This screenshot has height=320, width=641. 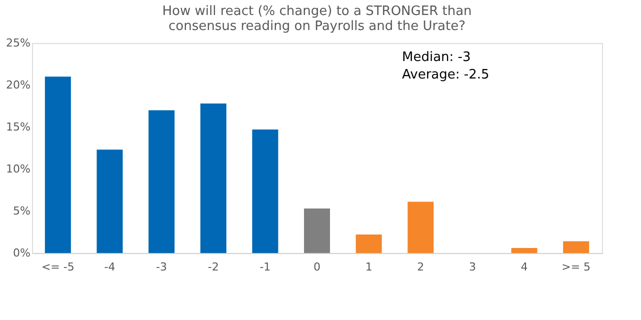 I want to click on y-tick-label: 10%, so click(x=18, y=169).